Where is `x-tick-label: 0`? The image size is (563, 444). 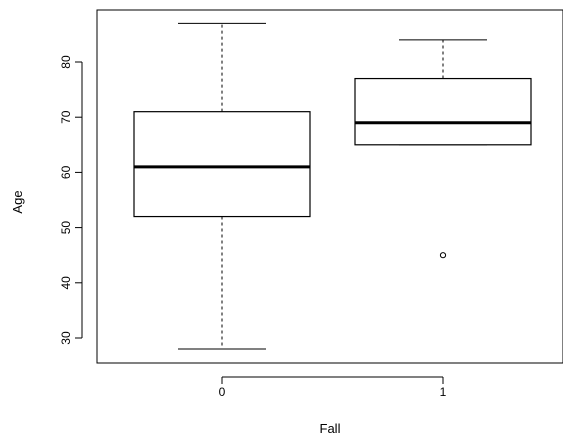
x-tick-label: 0 is located at coordinates (222, 392).